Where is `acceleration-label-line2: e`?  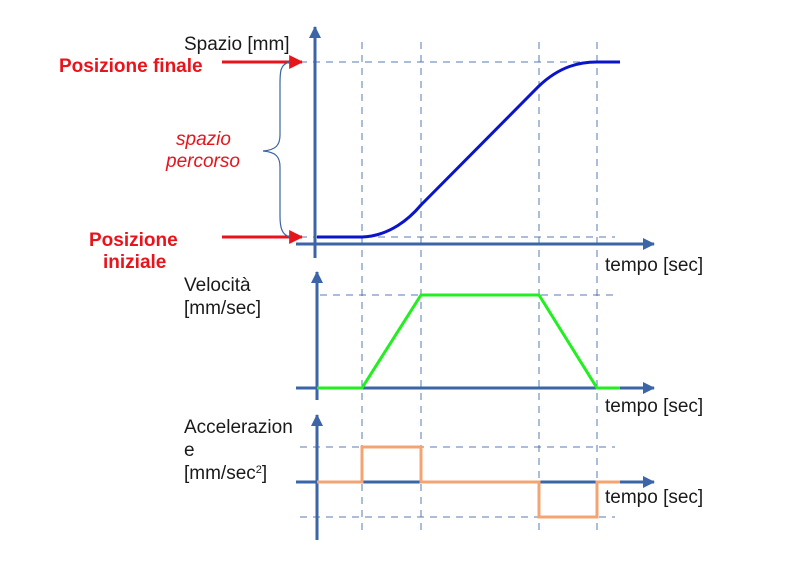 acceleration-label-line2: e is located at coordinates (189, 450).